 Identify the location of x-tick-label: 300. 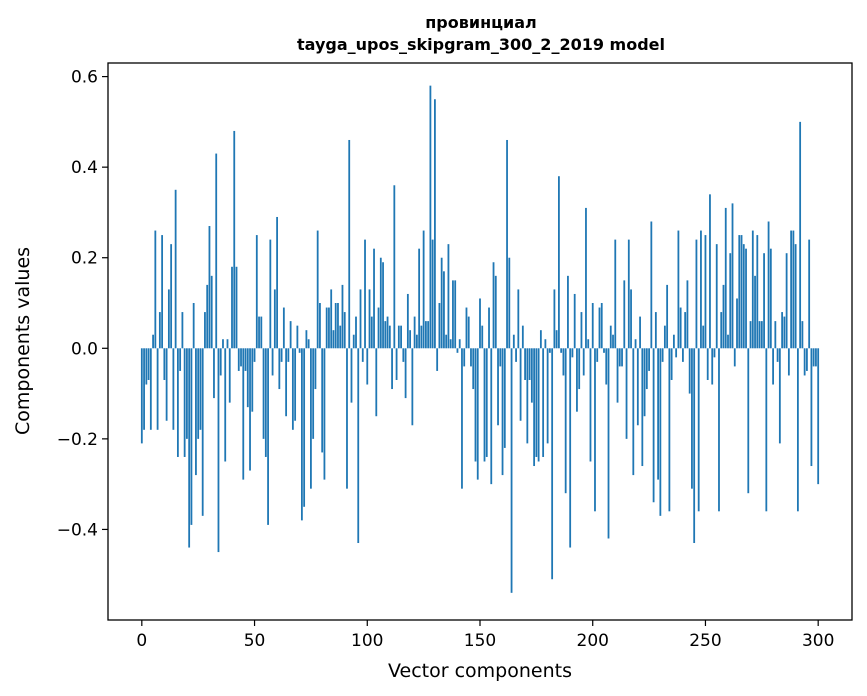
(818, 641).